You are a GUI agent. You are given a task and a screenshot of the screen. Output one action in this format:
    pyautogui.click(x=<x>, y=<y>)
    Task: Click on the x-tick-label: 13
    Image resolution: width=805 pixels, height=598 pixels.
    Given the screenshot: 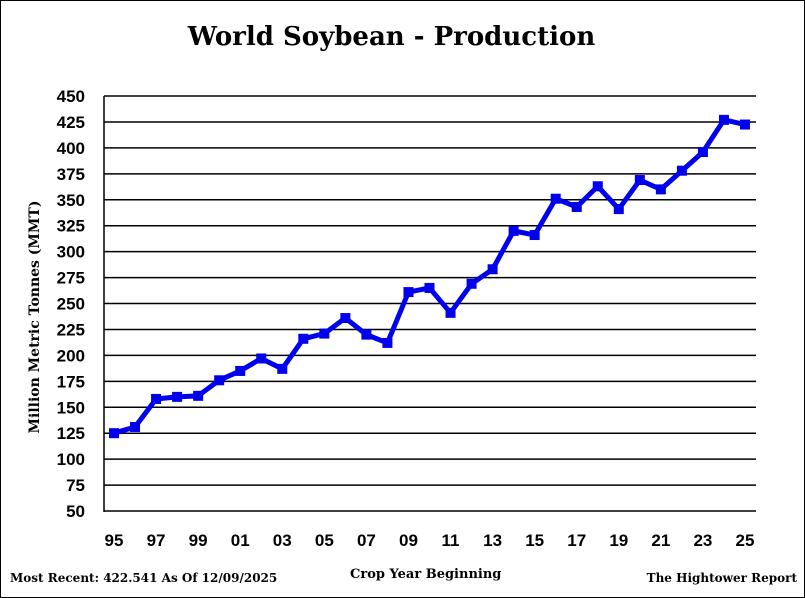 What is the action you would take?
    pyautogui.click(x=492, y=540)
    